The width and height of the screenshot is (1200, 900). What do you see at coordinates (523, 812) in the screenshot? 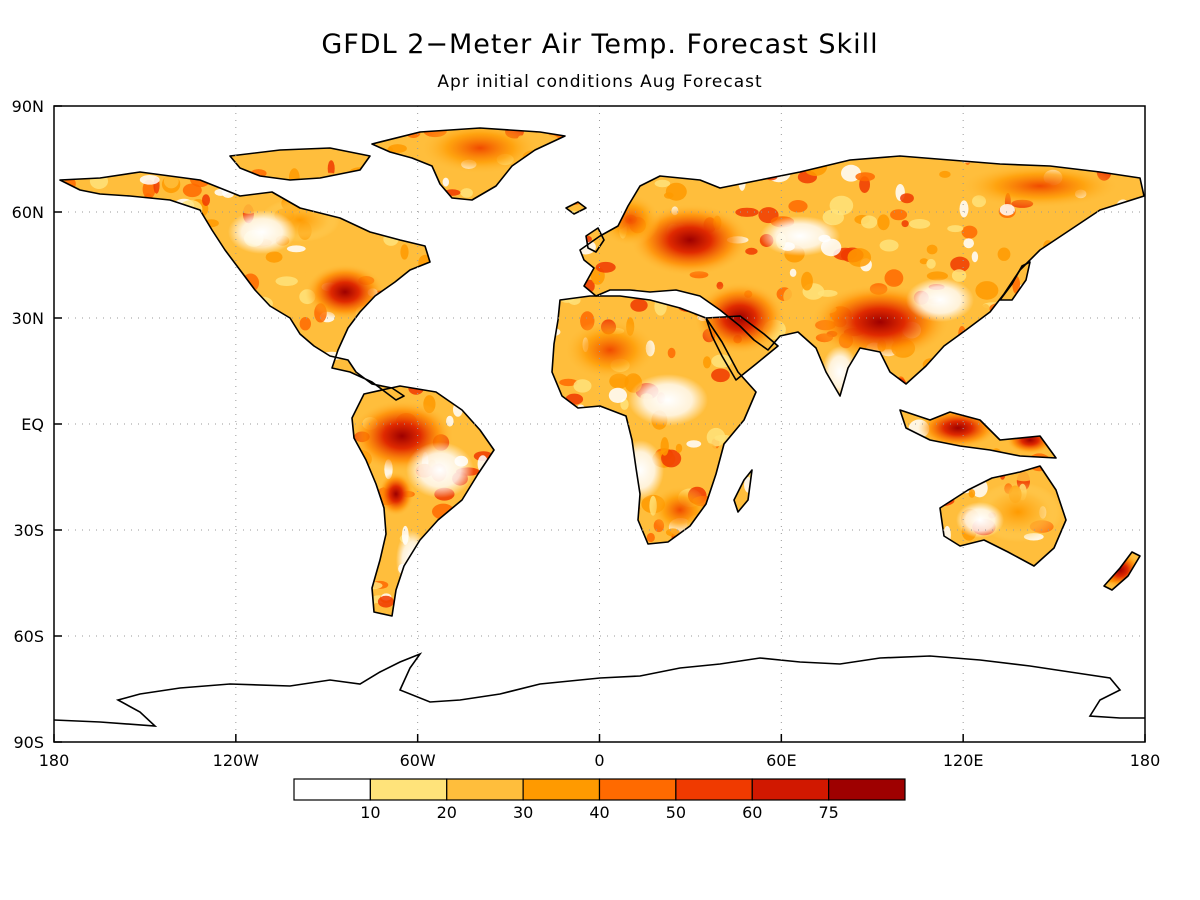
I see `colorbar-label: 30` at bounding box center [523, 812].